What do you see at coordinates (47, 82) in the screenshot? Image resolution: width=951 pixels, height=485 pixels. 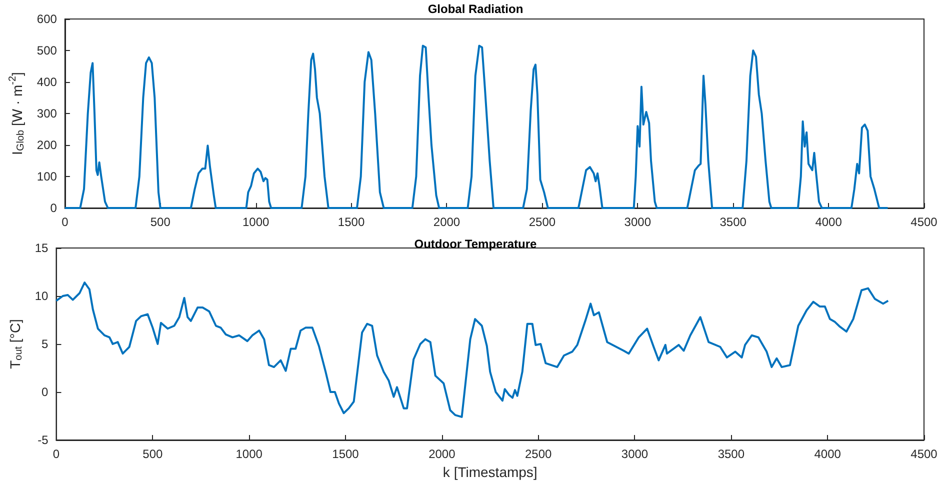 I see `y-tick-label: 400` at bounding box center [47, 82].